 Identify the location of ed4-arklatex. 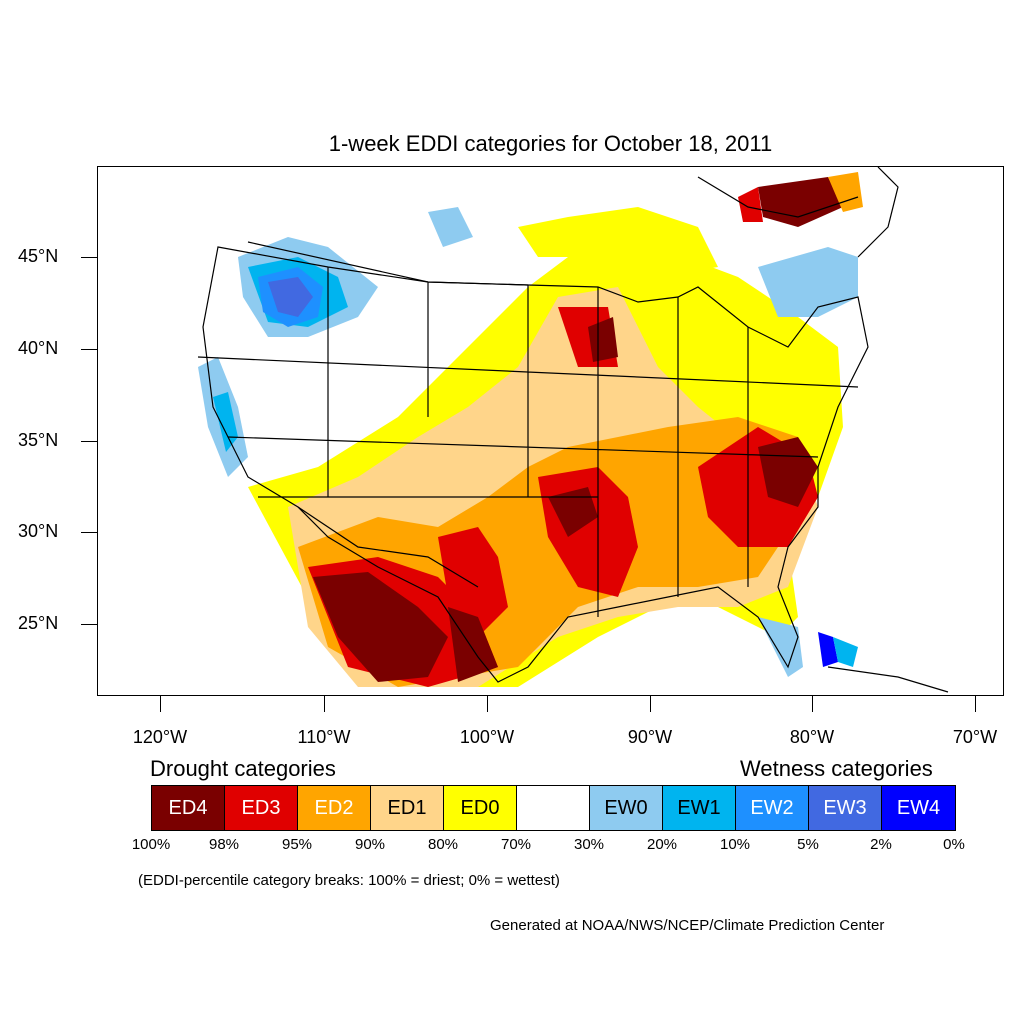
(573, 512).